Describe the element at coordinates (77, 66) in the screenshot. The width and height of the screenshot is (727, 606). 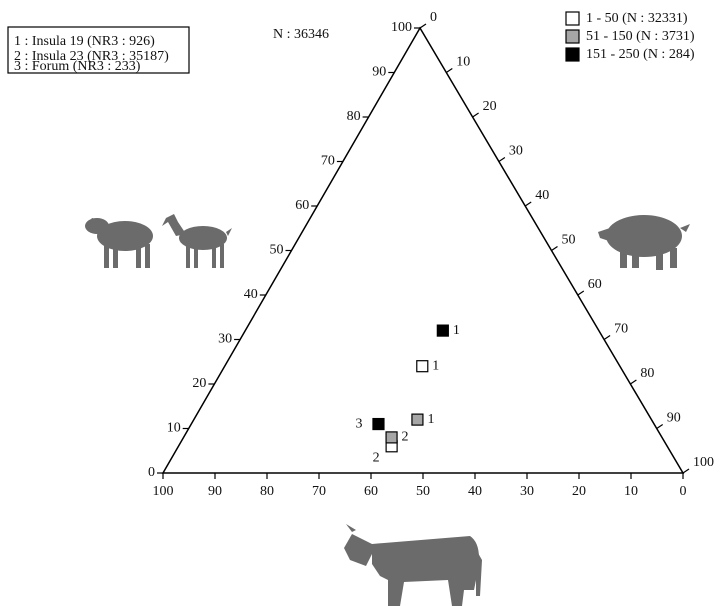
I see `key-line: 3 : Forum (NR3 : 233)` at that location.